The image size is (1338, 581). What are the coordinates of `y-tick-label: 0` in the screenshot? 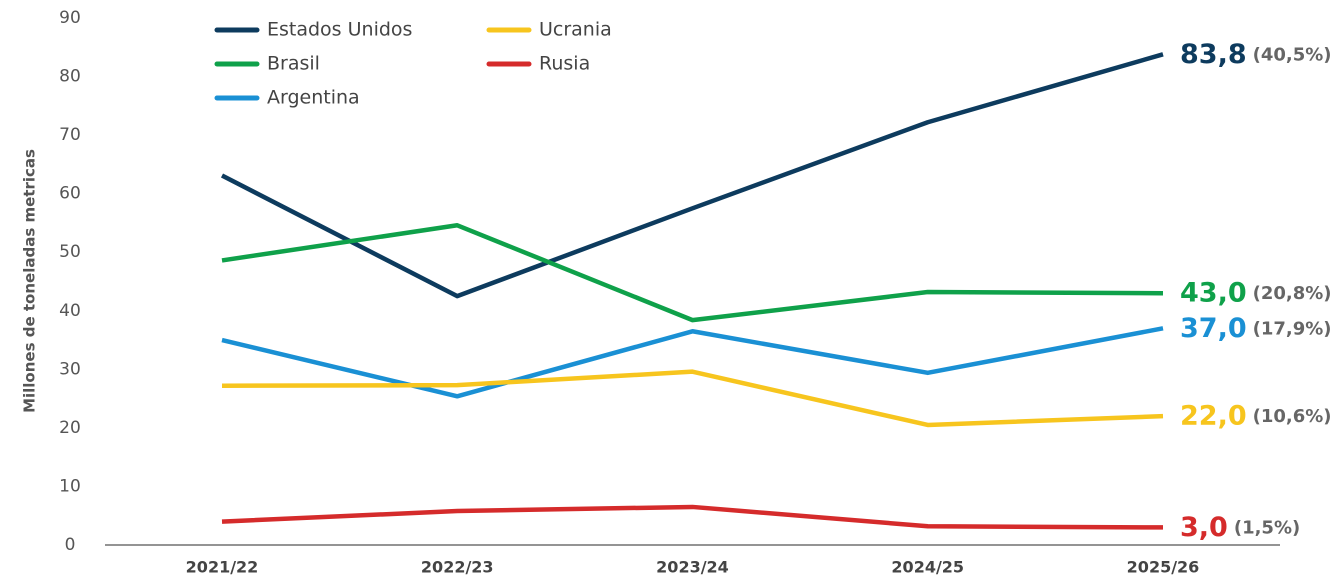 It's located at (70, 545).